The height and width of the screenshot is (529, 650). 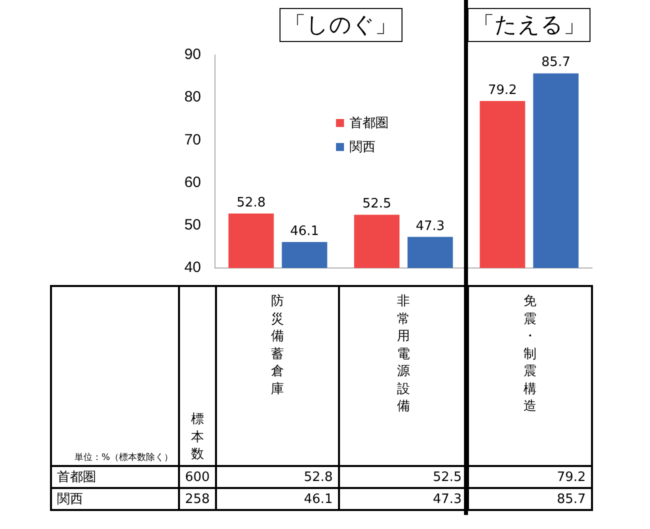 I want to click on header-cell: 防災備蓄倉庫, so click(x=277, y=376).